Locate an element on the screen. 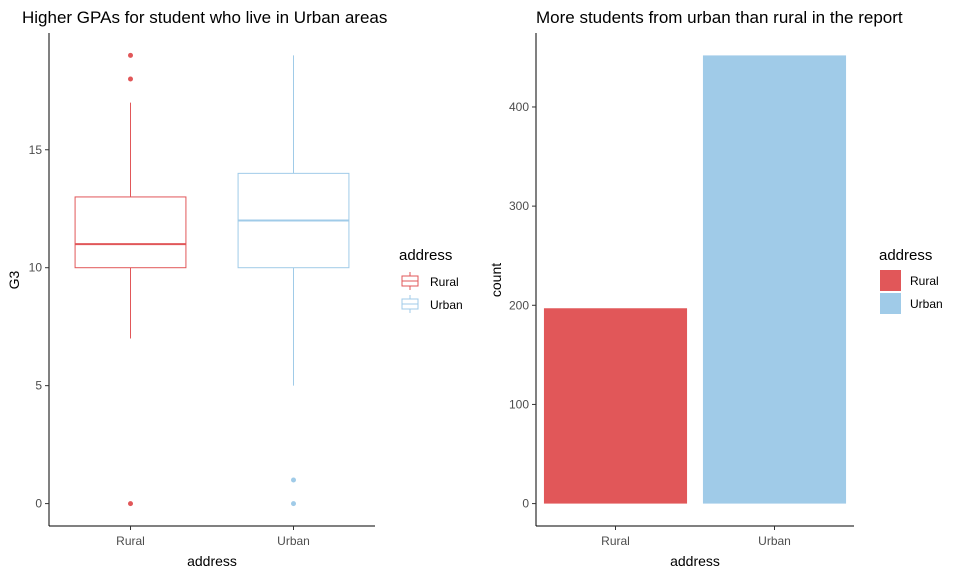  boxplot-y-tick-label: 15 is located at coordinates (36, 150).